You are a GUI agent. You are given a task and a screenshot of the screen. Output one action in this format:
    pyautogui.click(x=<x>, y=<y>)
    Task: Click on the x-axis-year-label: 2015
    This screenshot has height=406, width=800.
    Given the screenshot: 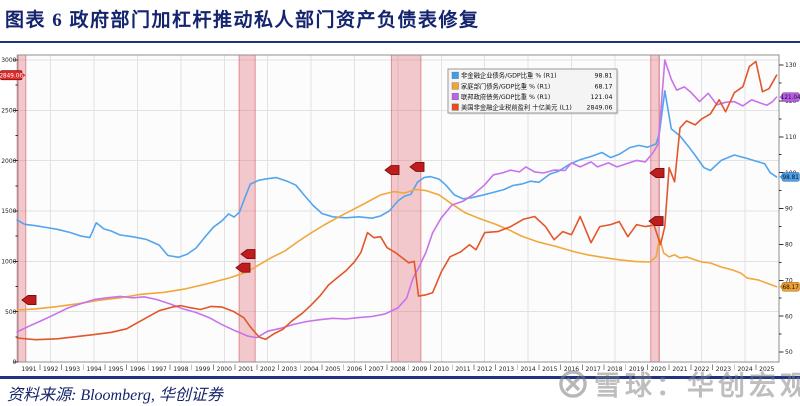 What is the action you would take?
    pyautogui.click(x=549, y=369)
    